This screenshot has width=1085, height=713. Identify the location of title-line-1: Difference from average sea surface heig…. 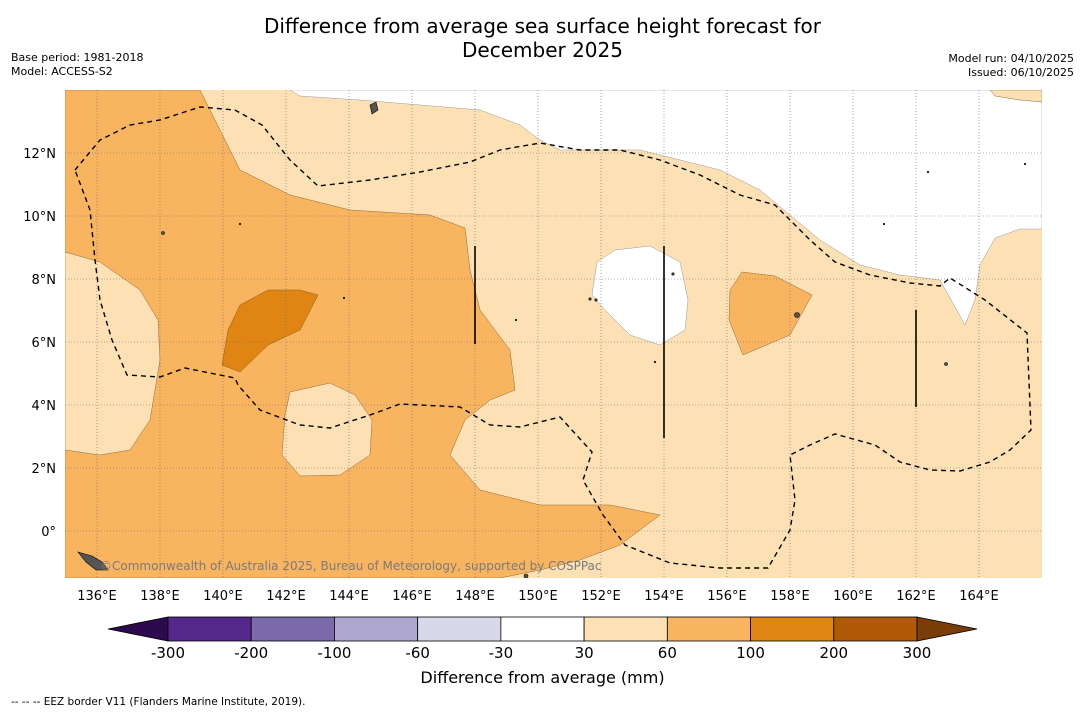
(542, 26).